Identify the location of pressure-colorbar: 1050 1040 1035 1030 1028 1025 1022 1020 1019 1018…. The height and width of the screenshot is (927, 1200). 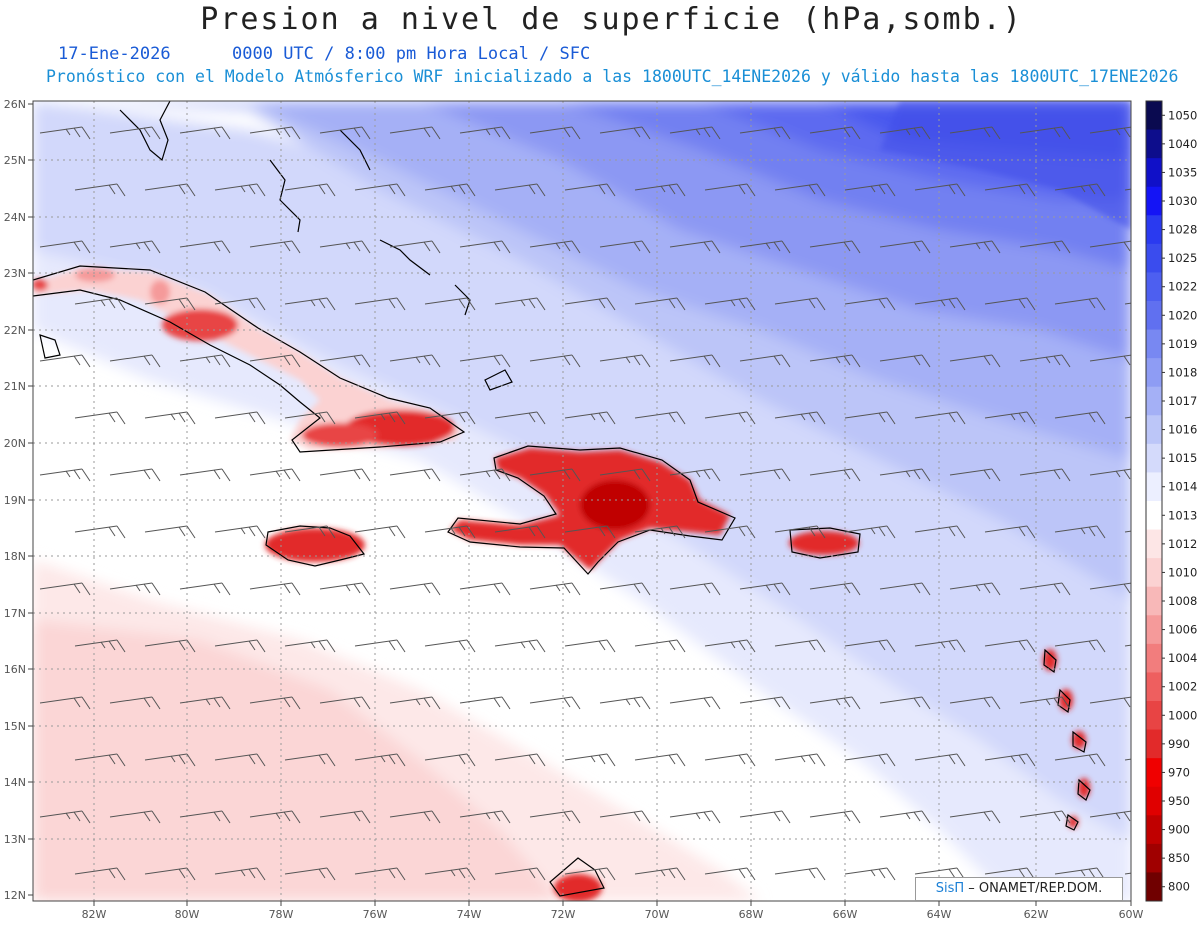
(1171, 501).